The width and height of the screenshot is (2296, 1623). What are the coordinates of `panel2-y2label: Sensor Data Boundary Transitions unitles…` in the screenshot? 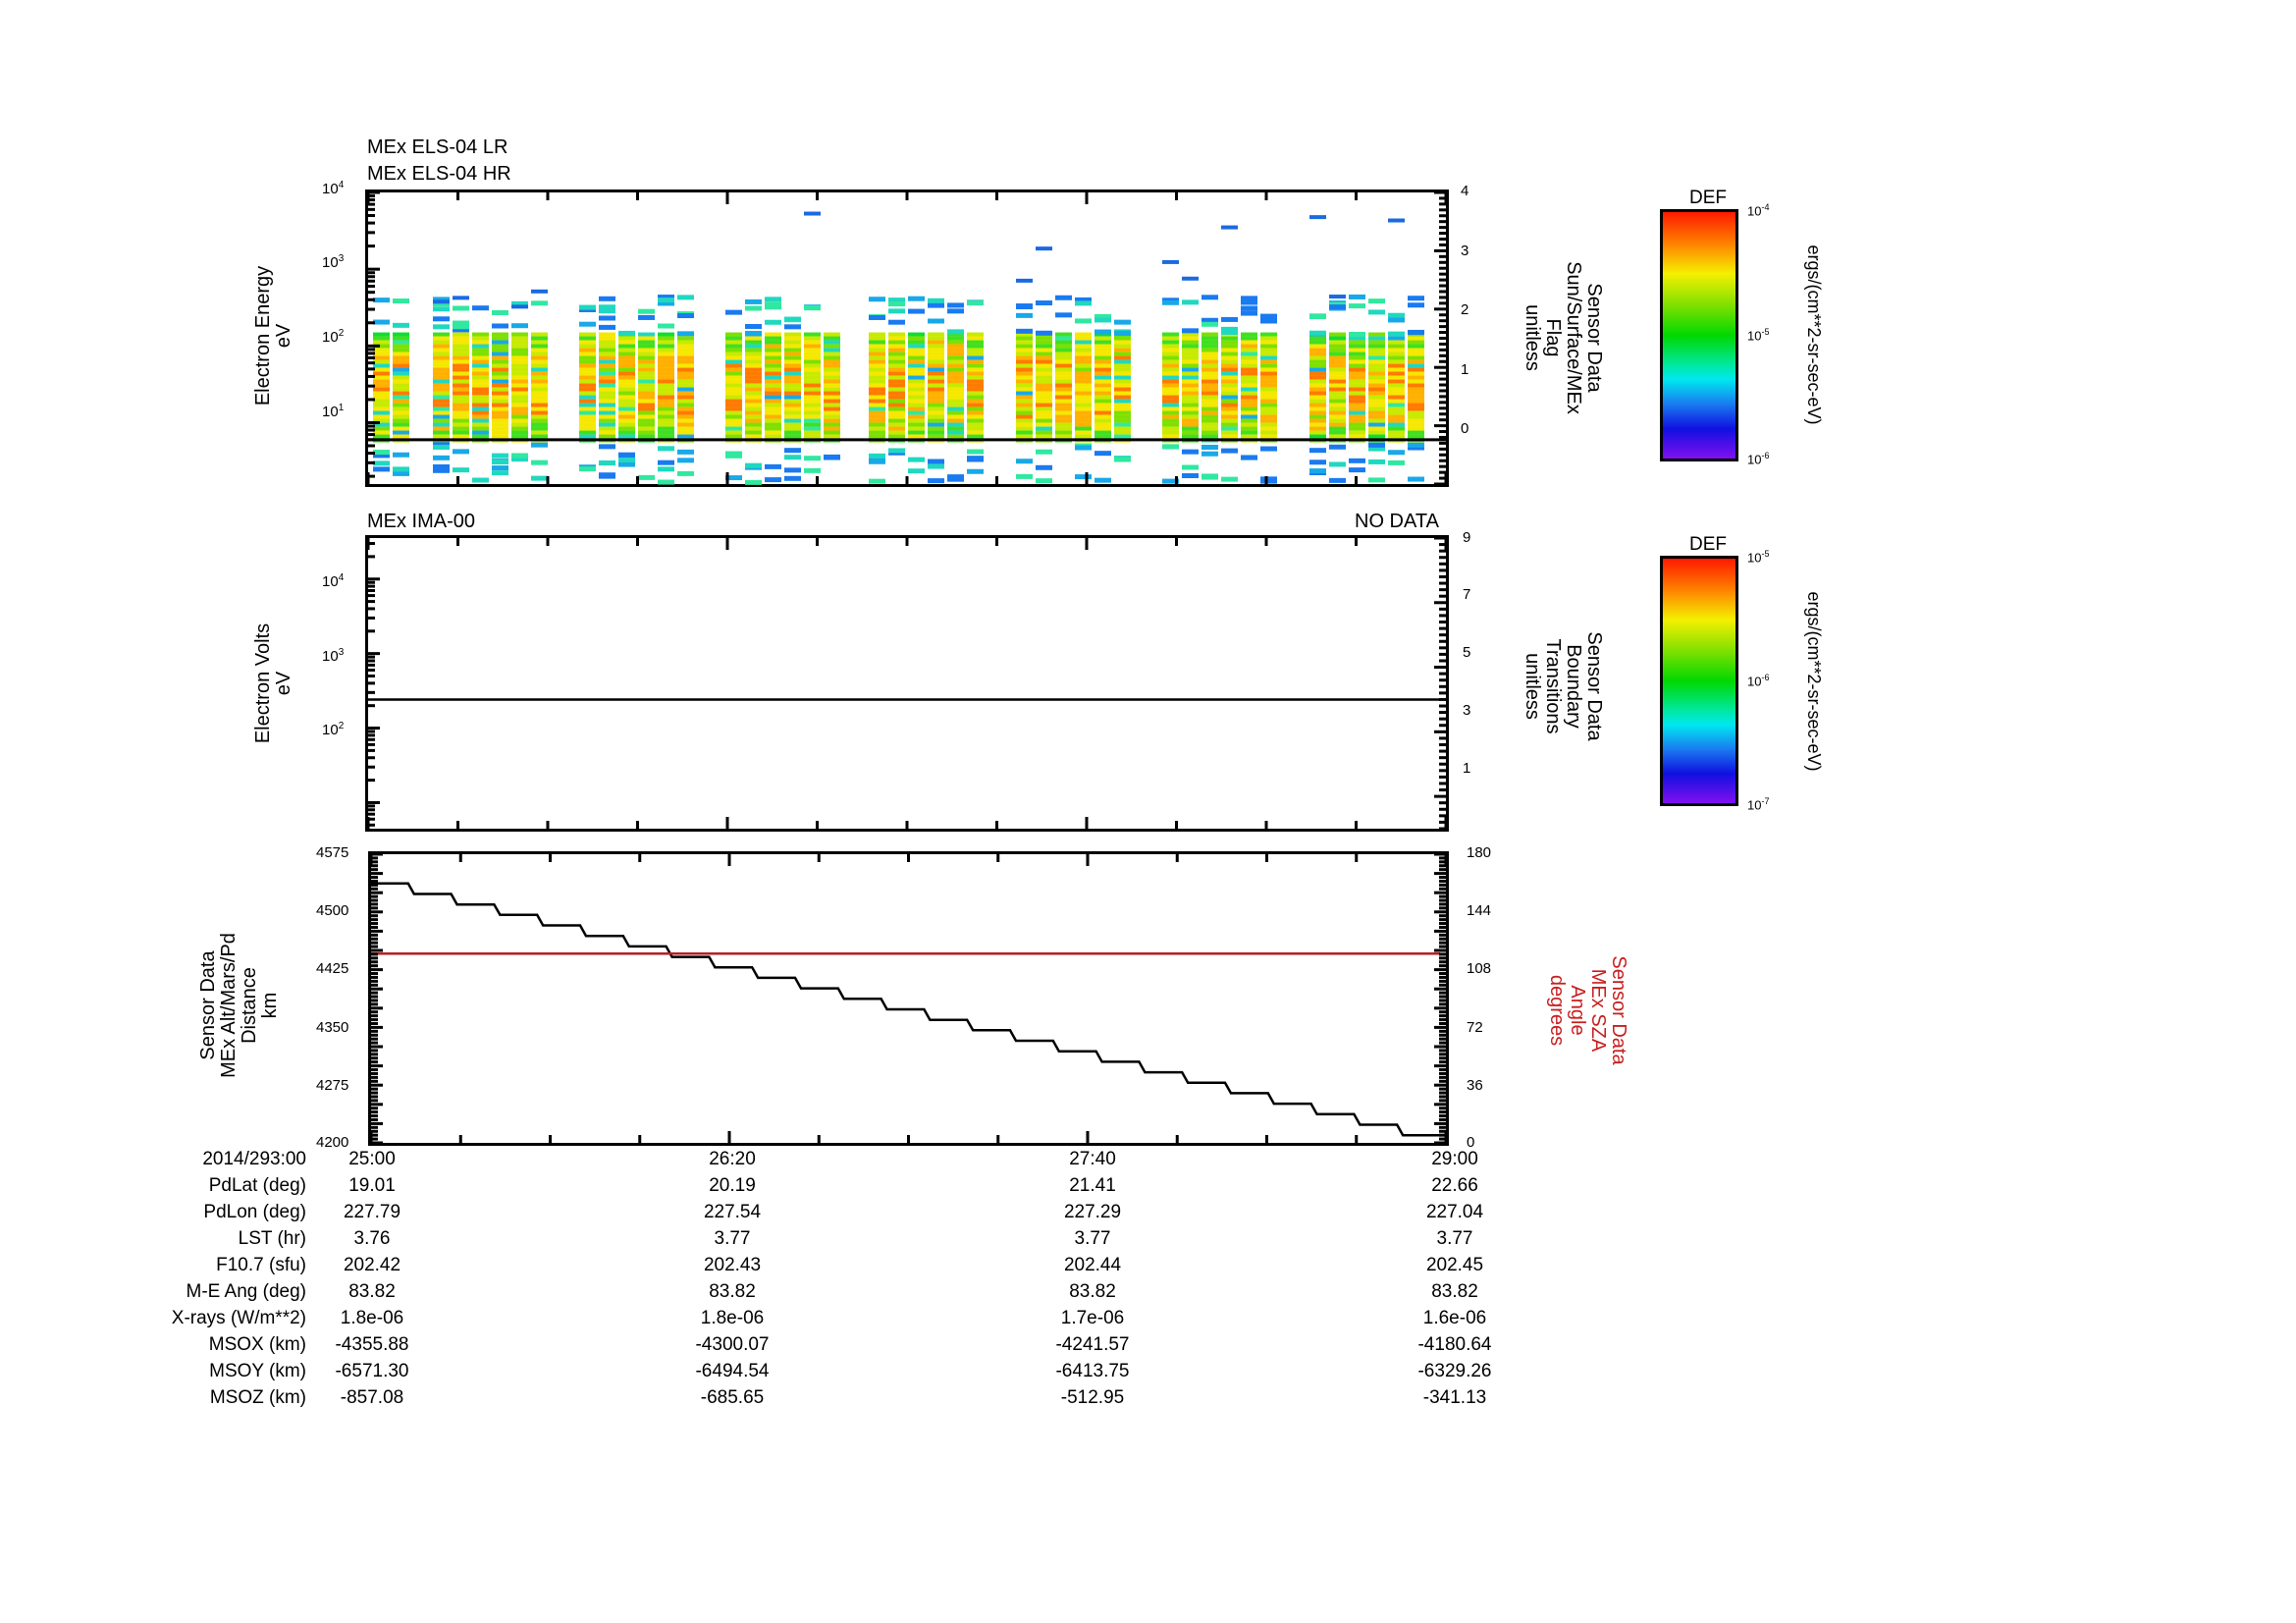 It's located at (1564, 686).